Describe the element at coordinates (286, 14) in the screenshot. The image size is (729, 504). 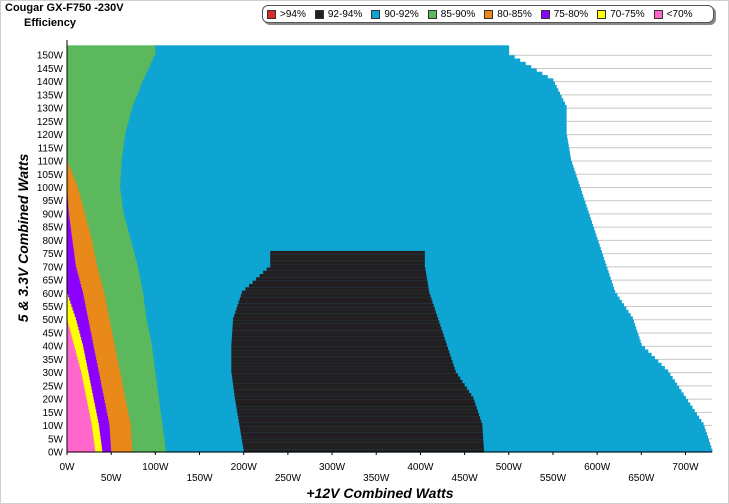
I see `legend-item-0: >94%` at that location.